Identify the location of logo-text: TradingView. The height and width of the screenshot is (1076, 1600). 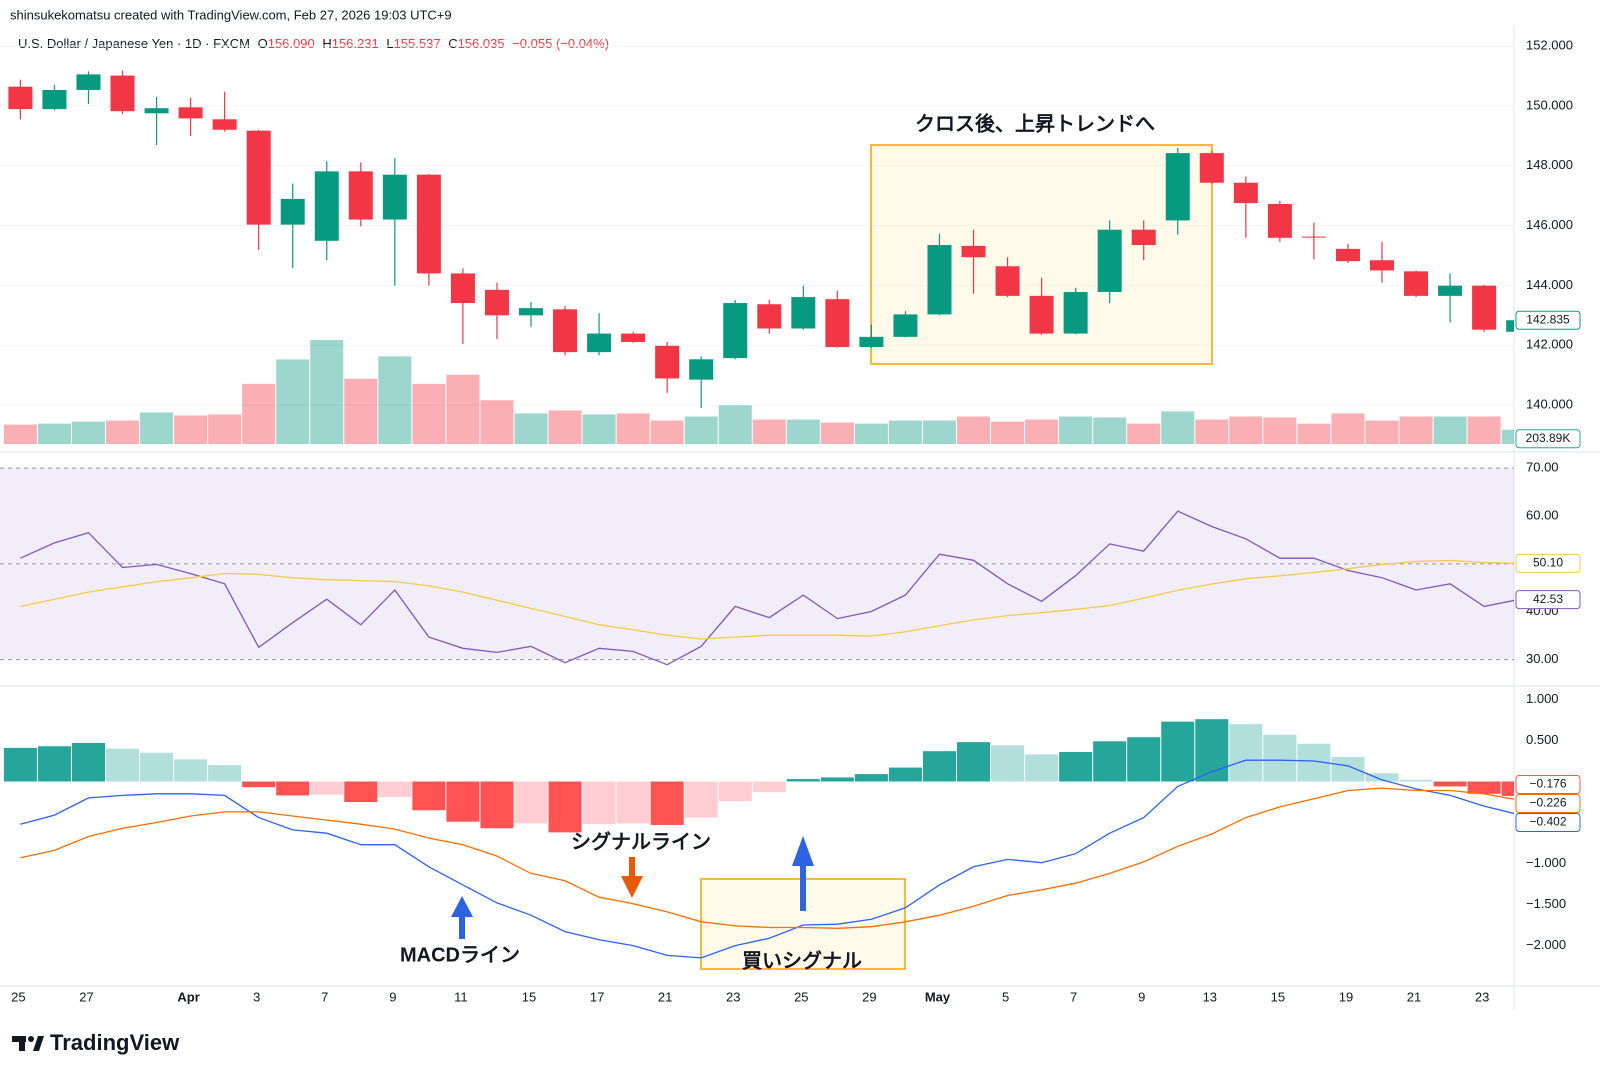
(115, 1042).